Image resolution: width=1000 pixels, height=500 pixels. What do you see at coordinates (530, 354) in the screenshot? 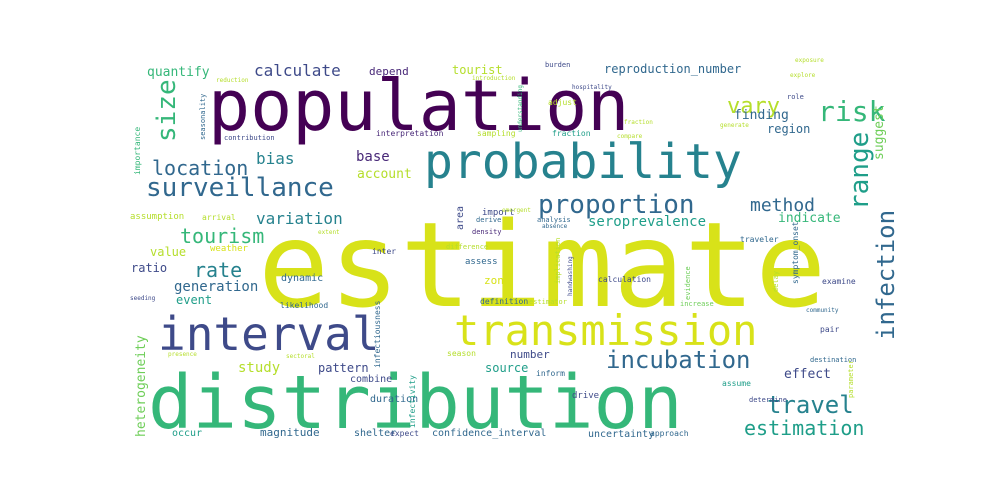
I see `word-number: number` at bounding box center [530, 354].